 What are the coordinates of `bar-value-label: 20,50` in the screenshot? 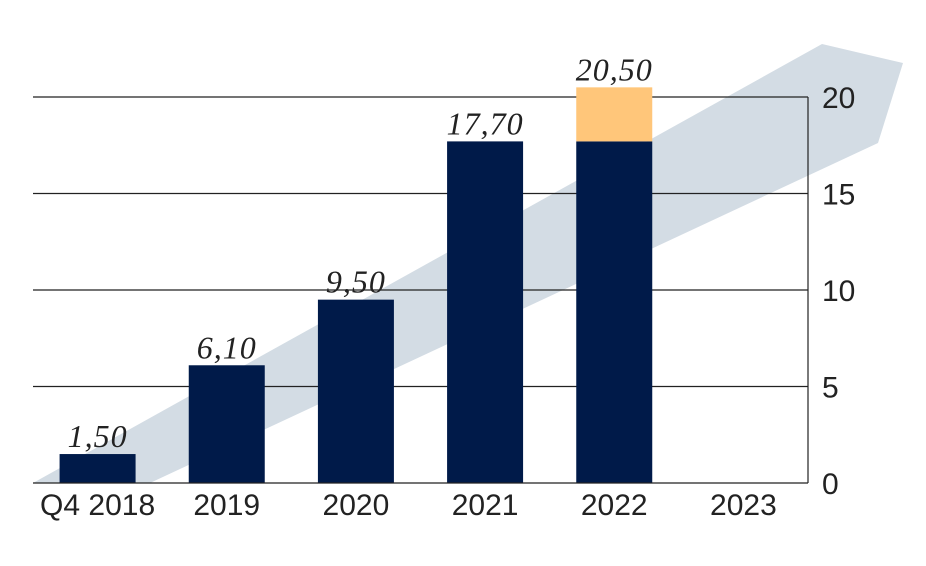 It's located at (614, 69).